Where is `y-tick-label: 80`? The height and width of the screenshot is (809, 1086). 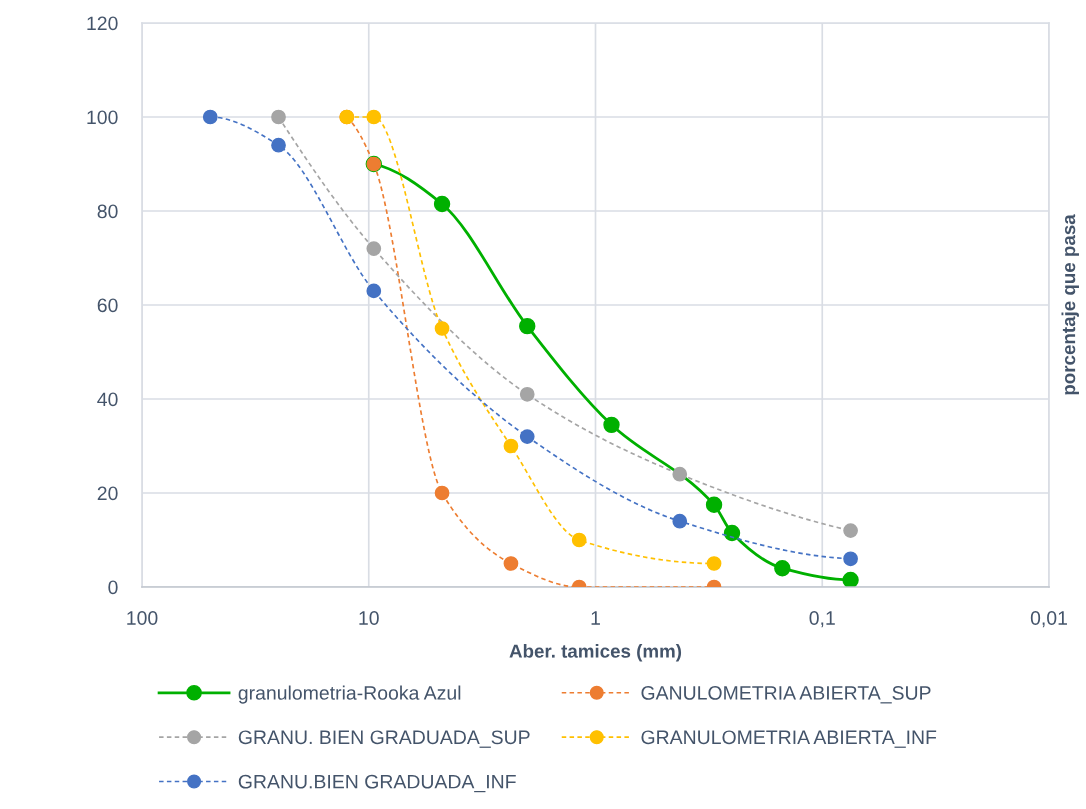
y-tick-label: 80 is located at coordinates (107, 211).